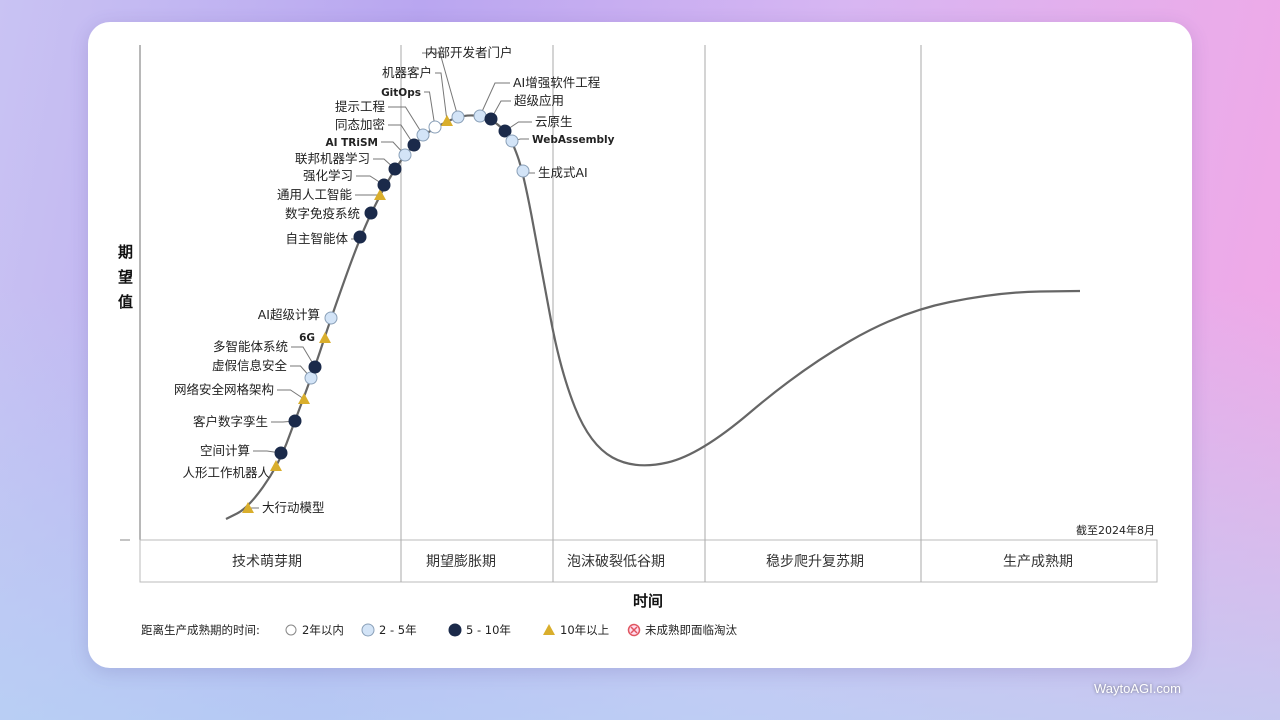 The height and width of the screenshot is (720, 1280). What do you see at coordinates (648, 601) in the screenshot?
I see `x-axis-label: 时间` at bounding box center [648, 601].